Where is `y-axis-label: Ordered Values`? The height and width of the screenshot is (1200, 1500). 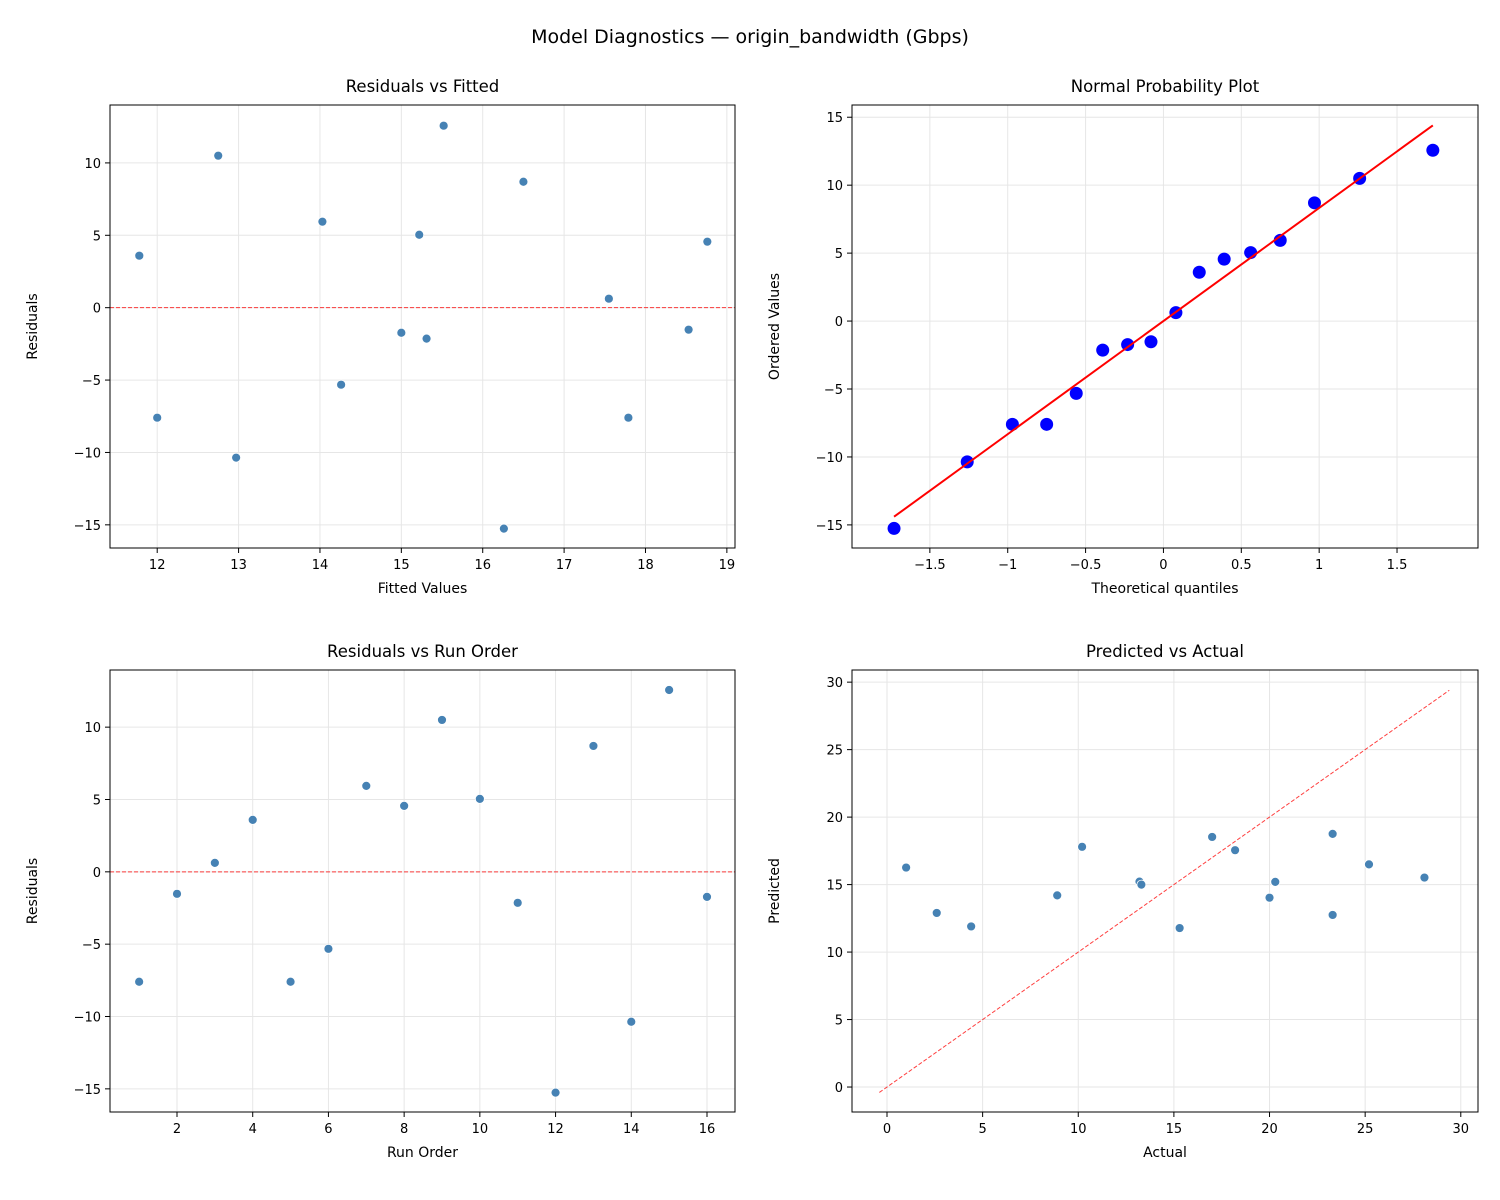
y-axis-label: Ordered Values is located at coordinates (775, 326).